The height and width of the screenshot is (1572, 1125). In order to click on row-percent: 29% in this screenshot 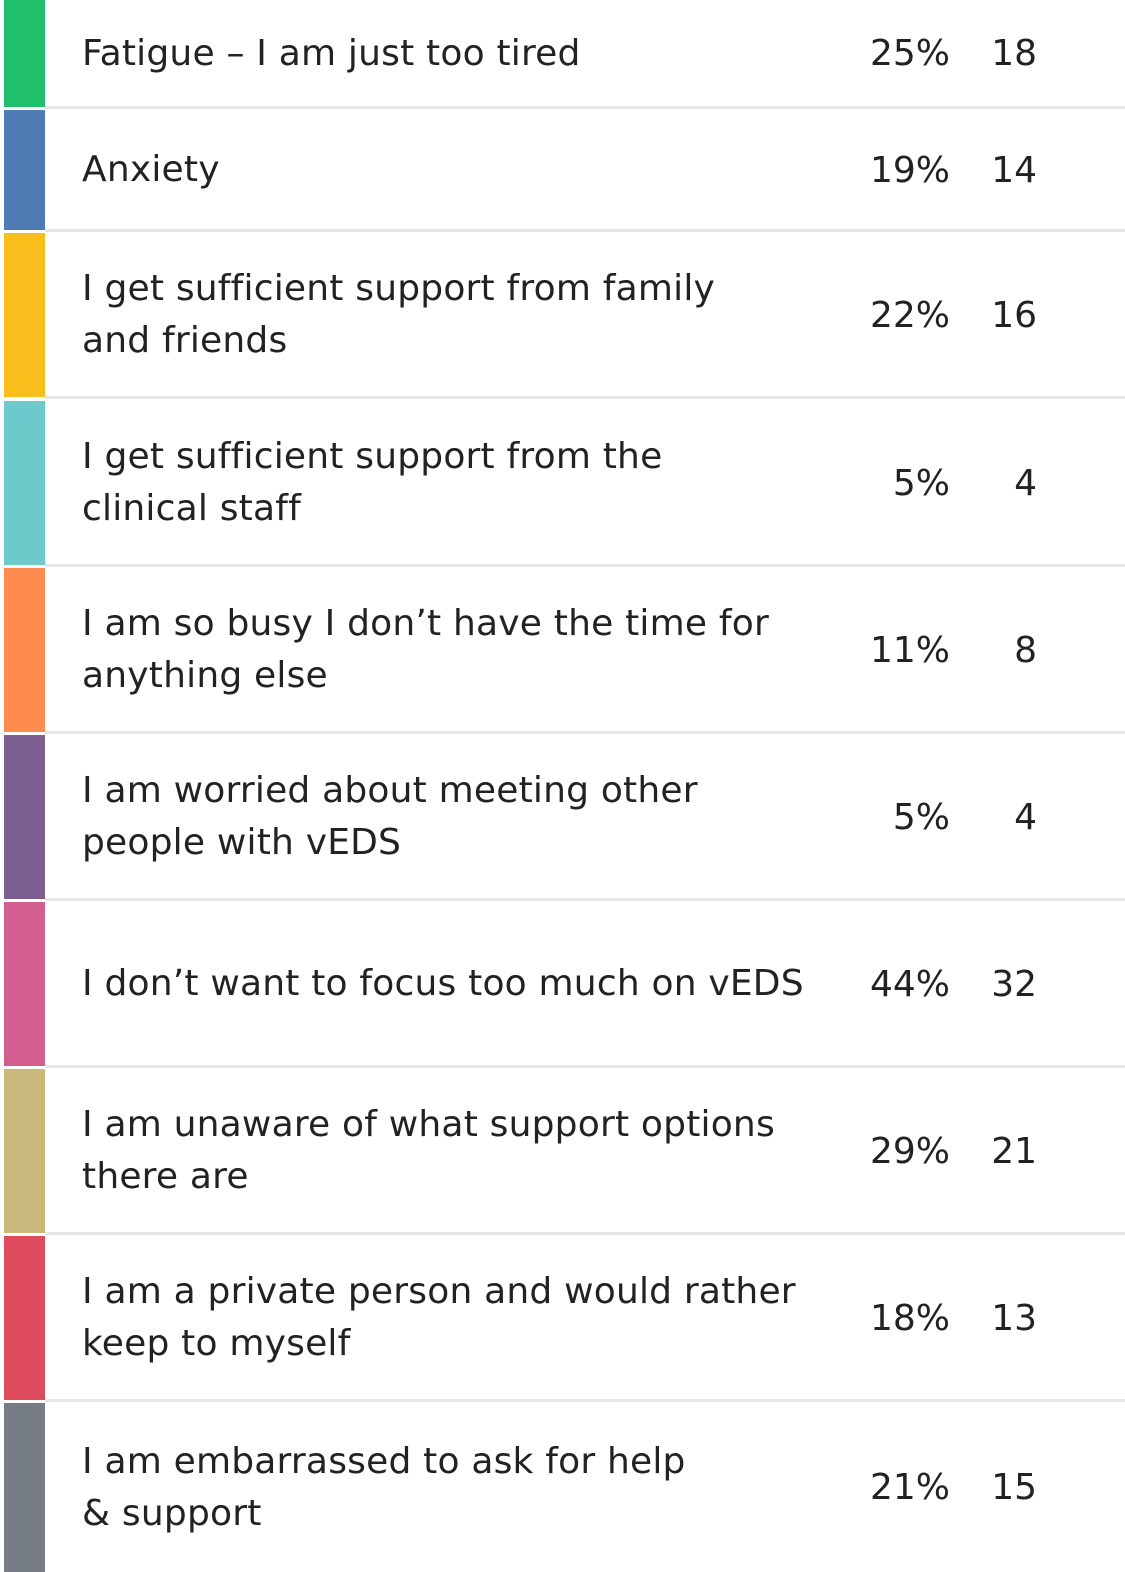, I will do `click(909, 1151)`.